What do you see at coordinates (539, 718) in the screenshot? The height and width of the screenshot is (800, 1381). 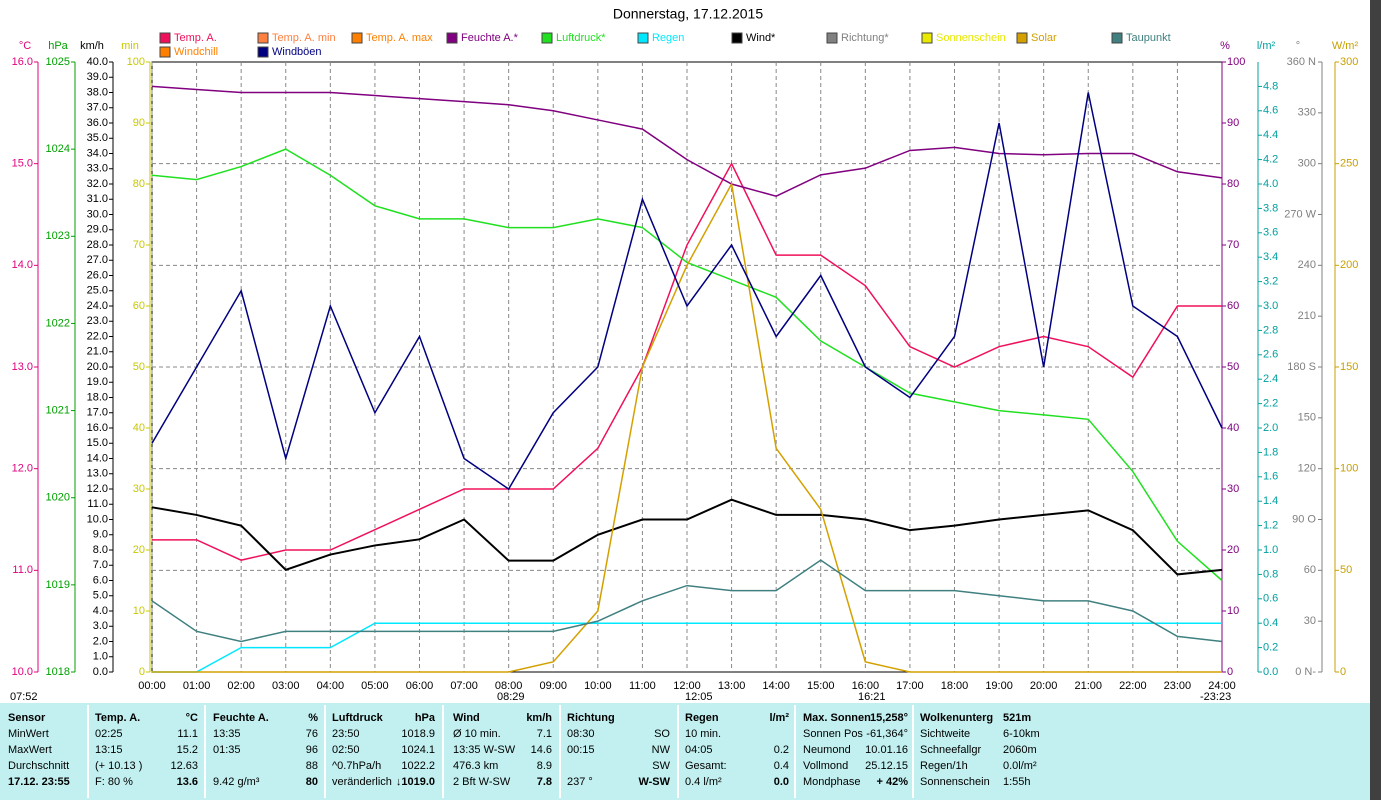 I see `table-header: km/h` at bounding box center [539, 718].